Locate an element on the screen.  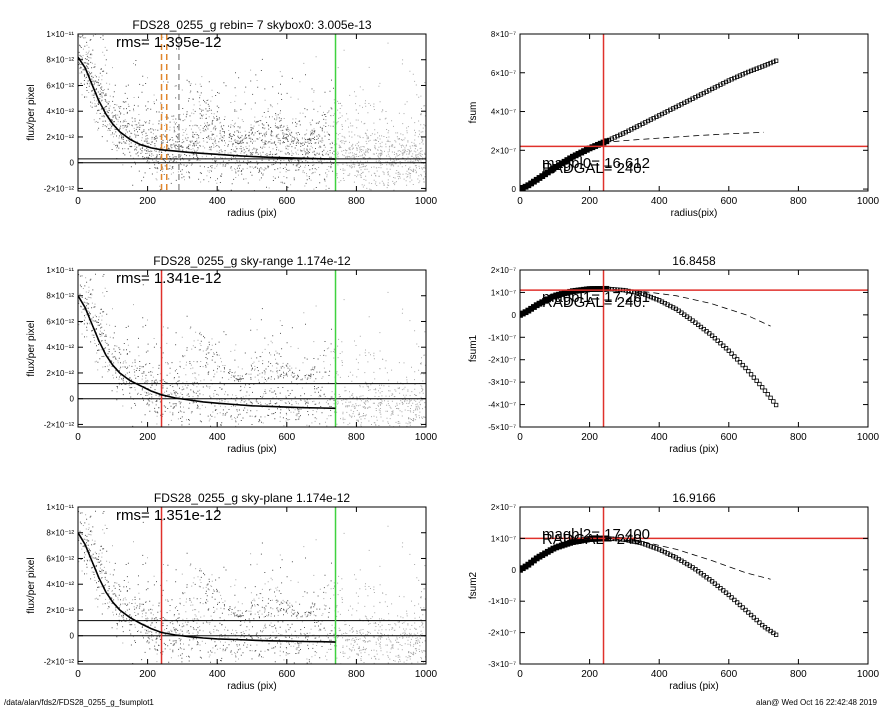
y-axis-label: fsum is located at coordinates (473, 113).